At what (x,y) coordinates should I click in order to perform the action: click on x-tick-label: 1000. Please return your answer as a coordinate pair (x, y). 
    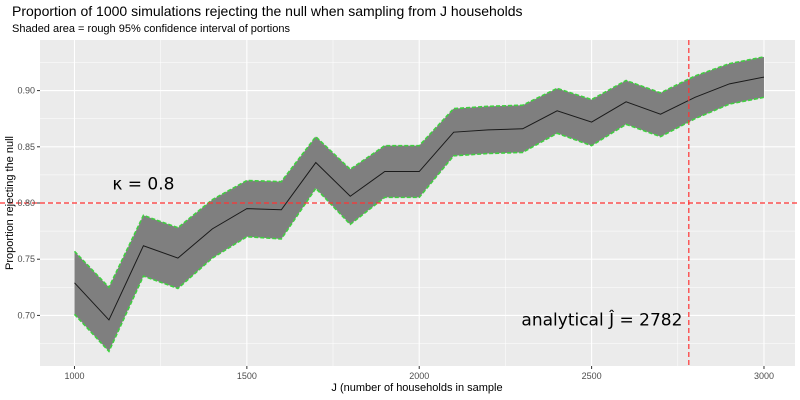
    Looking at the image, I should click on (74, 376).